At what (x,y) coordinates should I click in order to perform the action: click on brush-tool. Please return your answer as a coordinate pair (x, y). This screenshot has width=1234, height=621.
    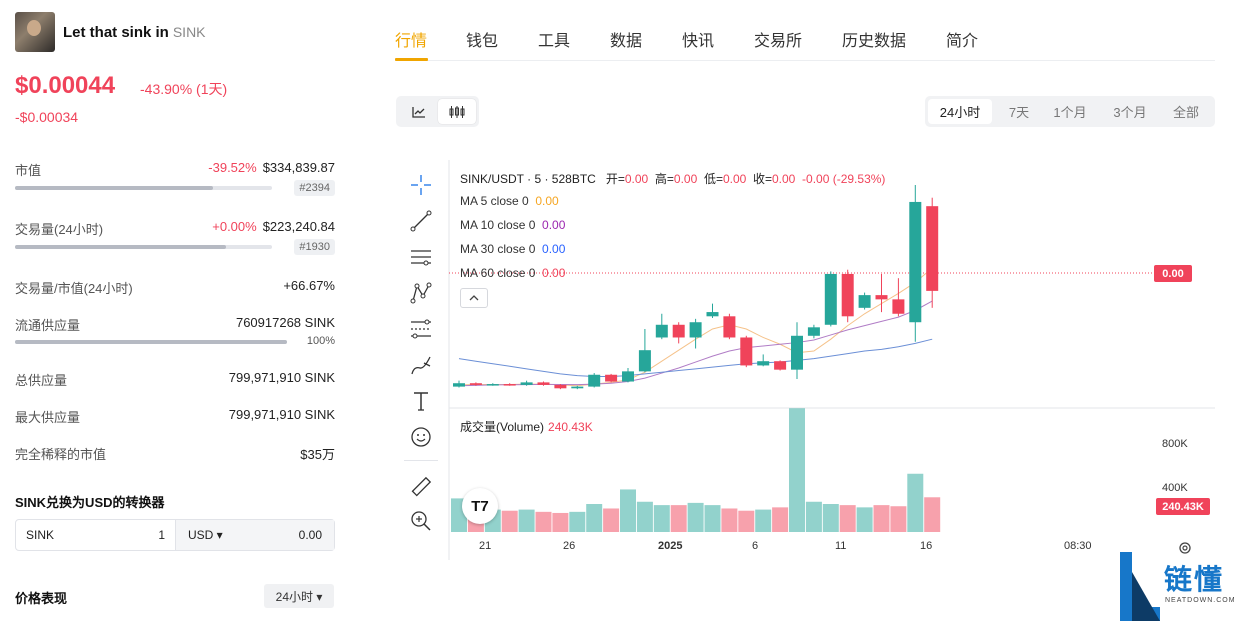
    Looking at the image, I should click on (421, 365).